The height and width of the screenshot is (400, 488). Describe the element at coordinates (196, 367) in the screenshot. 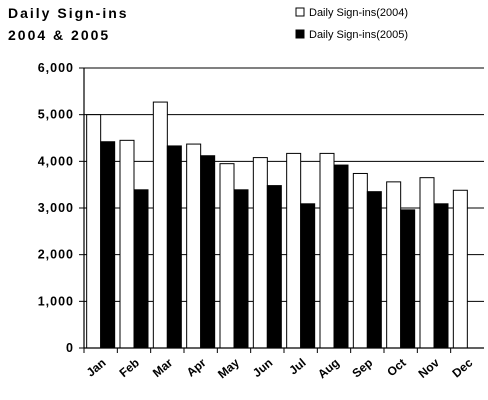

I see `x-tick-label: Apr` at that location.